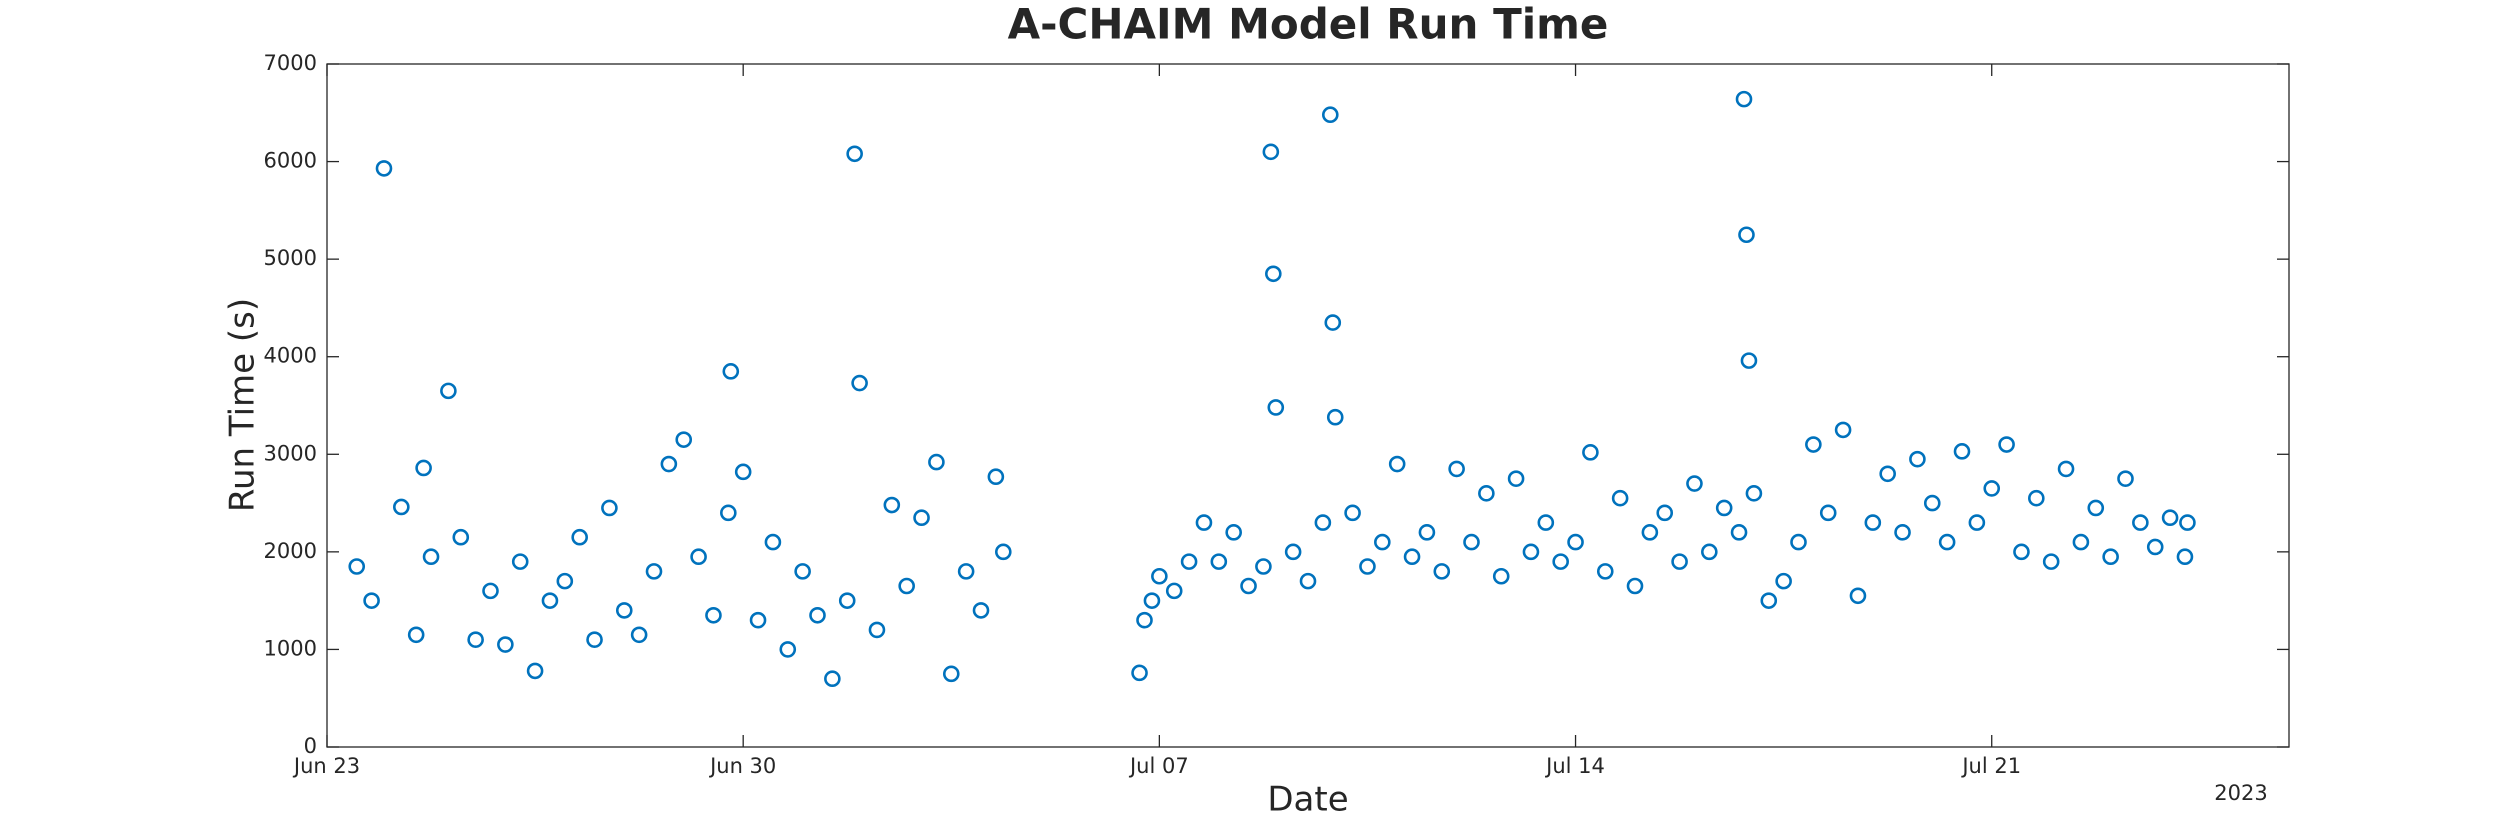 This screenshot has width=2500, height=833. Describe the element at coordinates (243, 405) in the screenshot. I see `y-axis-label: Run Time (s)` at that location.